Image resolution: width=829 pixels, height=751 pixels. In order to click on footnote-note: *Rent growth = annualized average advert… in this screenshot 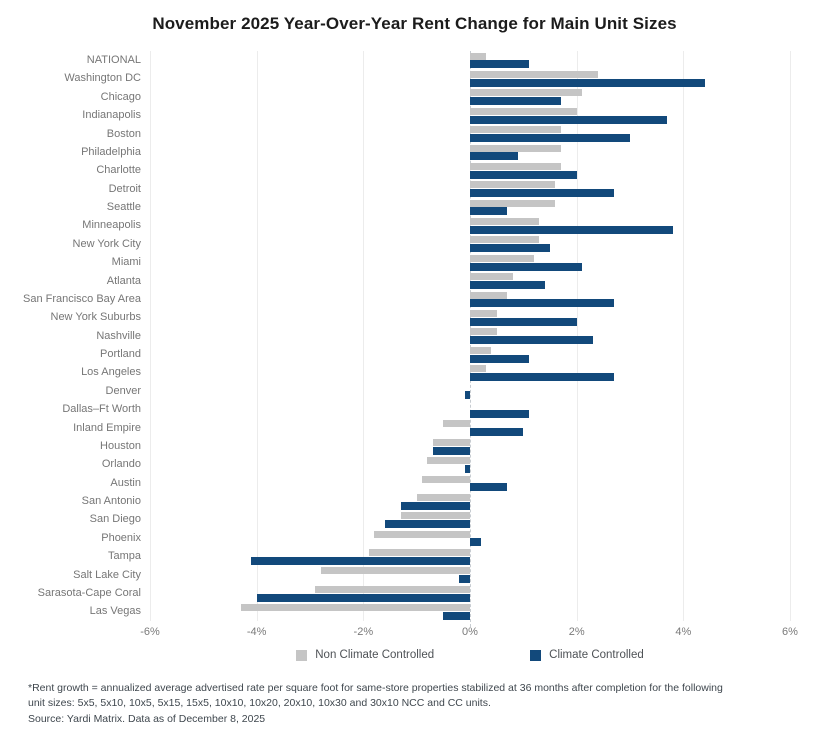, I will do `click(375, 696)`.